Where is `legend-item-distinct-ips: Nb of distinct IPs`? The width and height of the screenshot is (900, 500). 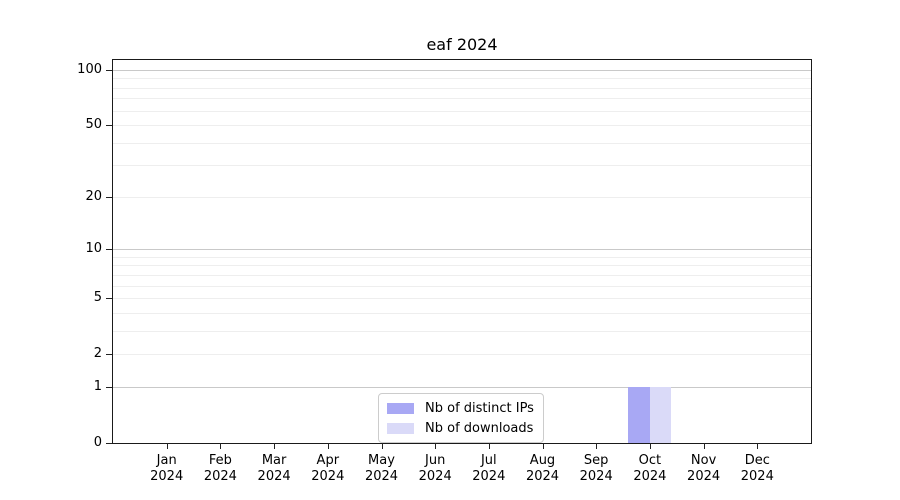
legend-item-distinct-ips: Nb of distinct IPs is located at coordinates (460, 408).